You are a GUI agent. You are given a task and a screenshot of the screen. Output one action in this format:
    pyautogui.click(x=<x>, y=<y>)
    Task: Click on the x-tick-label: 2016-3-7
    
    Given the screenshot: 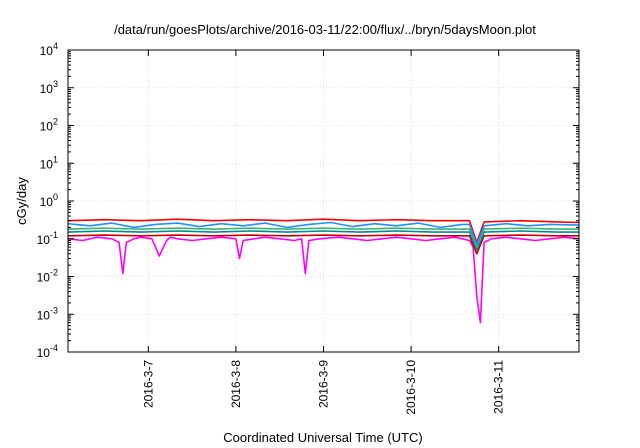 What is the action you would take?
    pyautogui.click(x=148, y=384)
    